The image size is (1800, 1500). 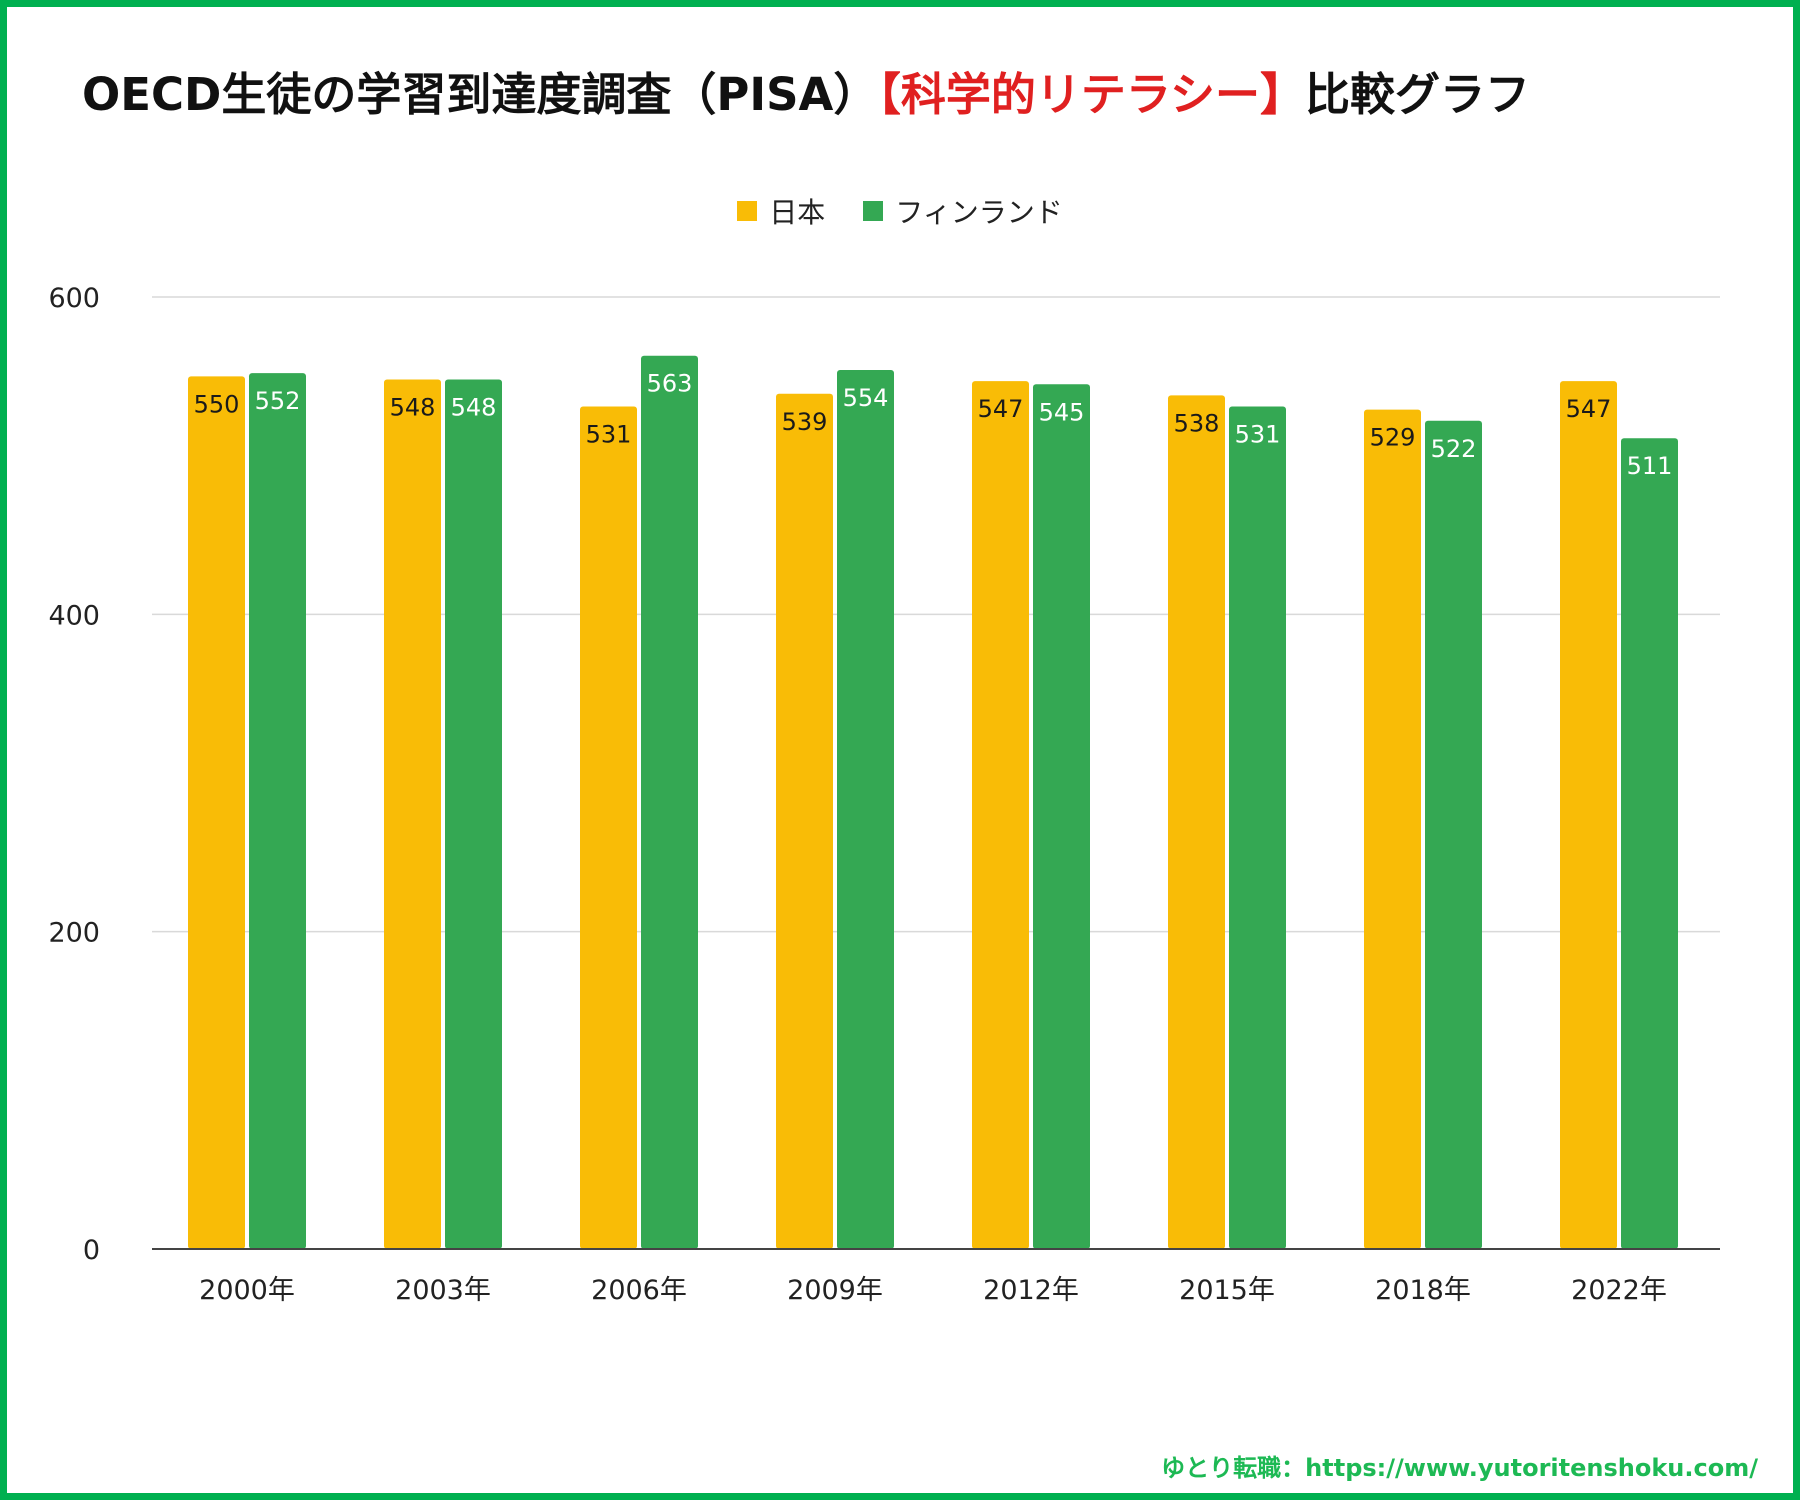 I want to click on x-tick-label: 2006年, so click(x=639, y=1290).